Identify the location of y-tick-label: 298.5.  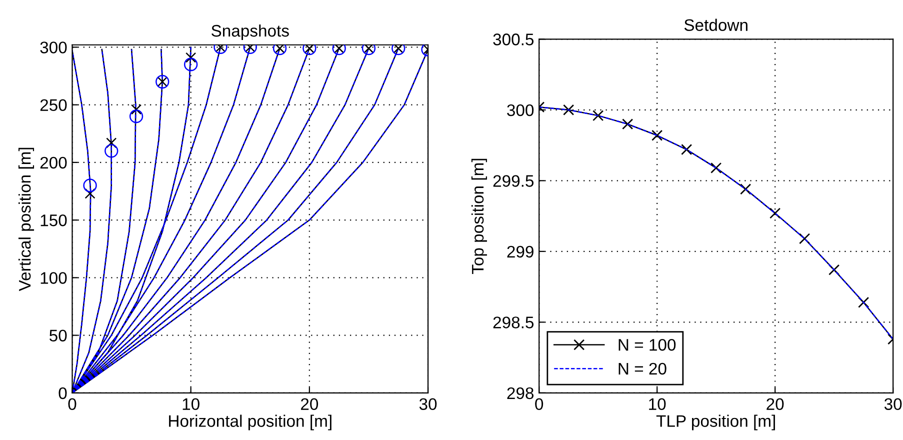
(513, 322).